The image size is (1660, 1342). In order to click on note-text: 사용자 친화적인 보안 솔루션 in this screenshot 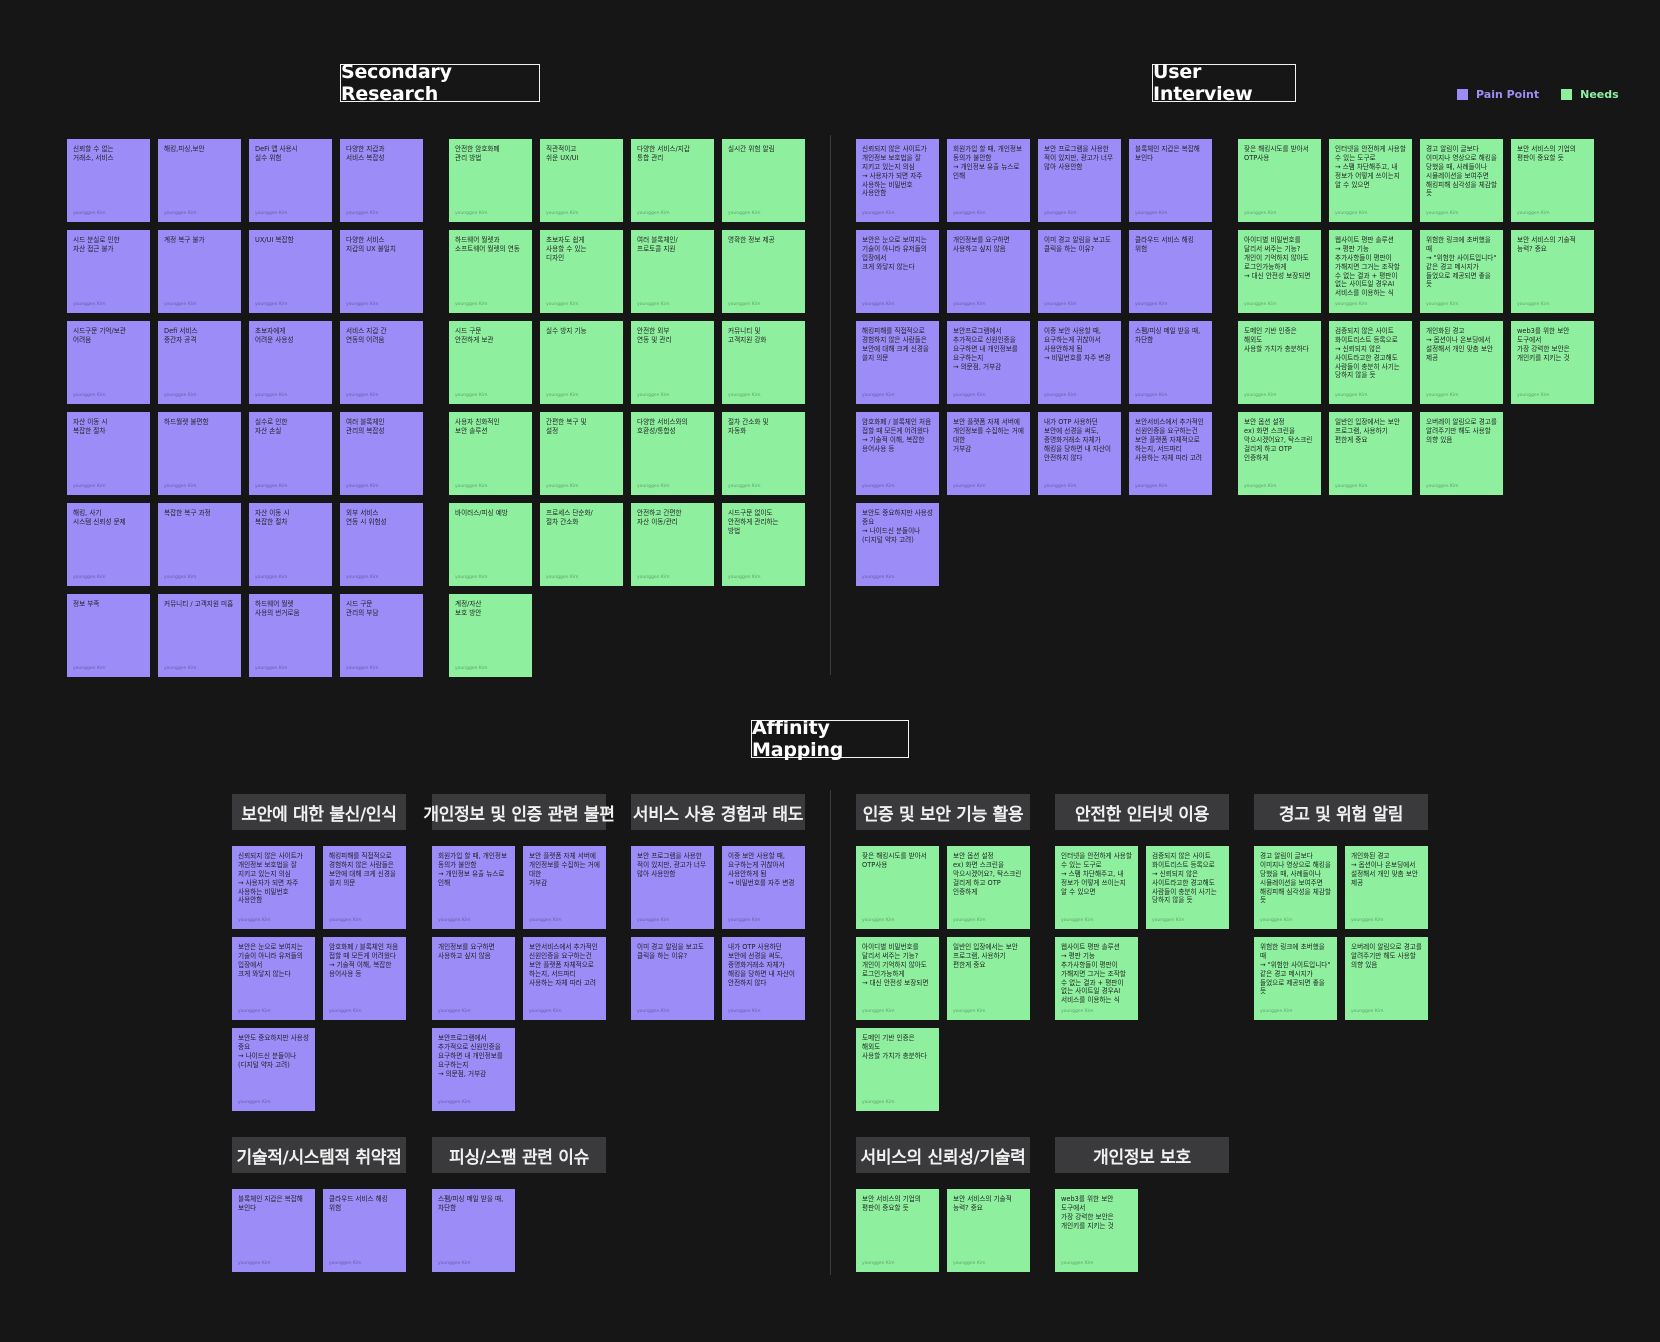, I will do `click(477, 426)`.